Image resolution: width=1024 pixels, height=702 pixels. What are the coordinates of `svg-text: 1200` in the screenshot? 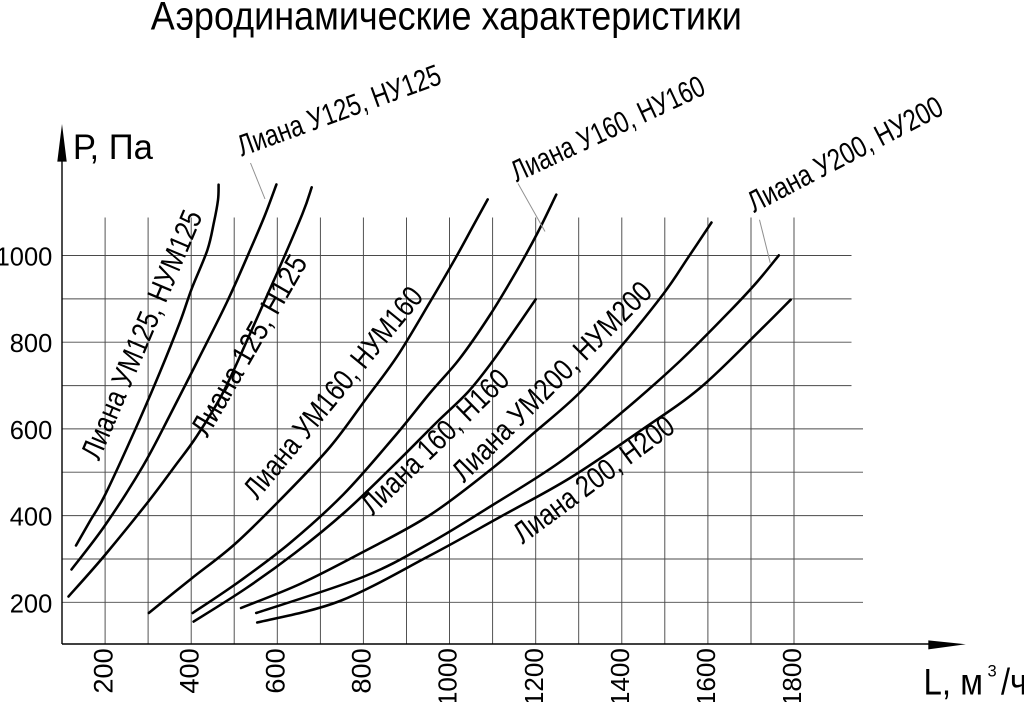 It's located at (534, 675).